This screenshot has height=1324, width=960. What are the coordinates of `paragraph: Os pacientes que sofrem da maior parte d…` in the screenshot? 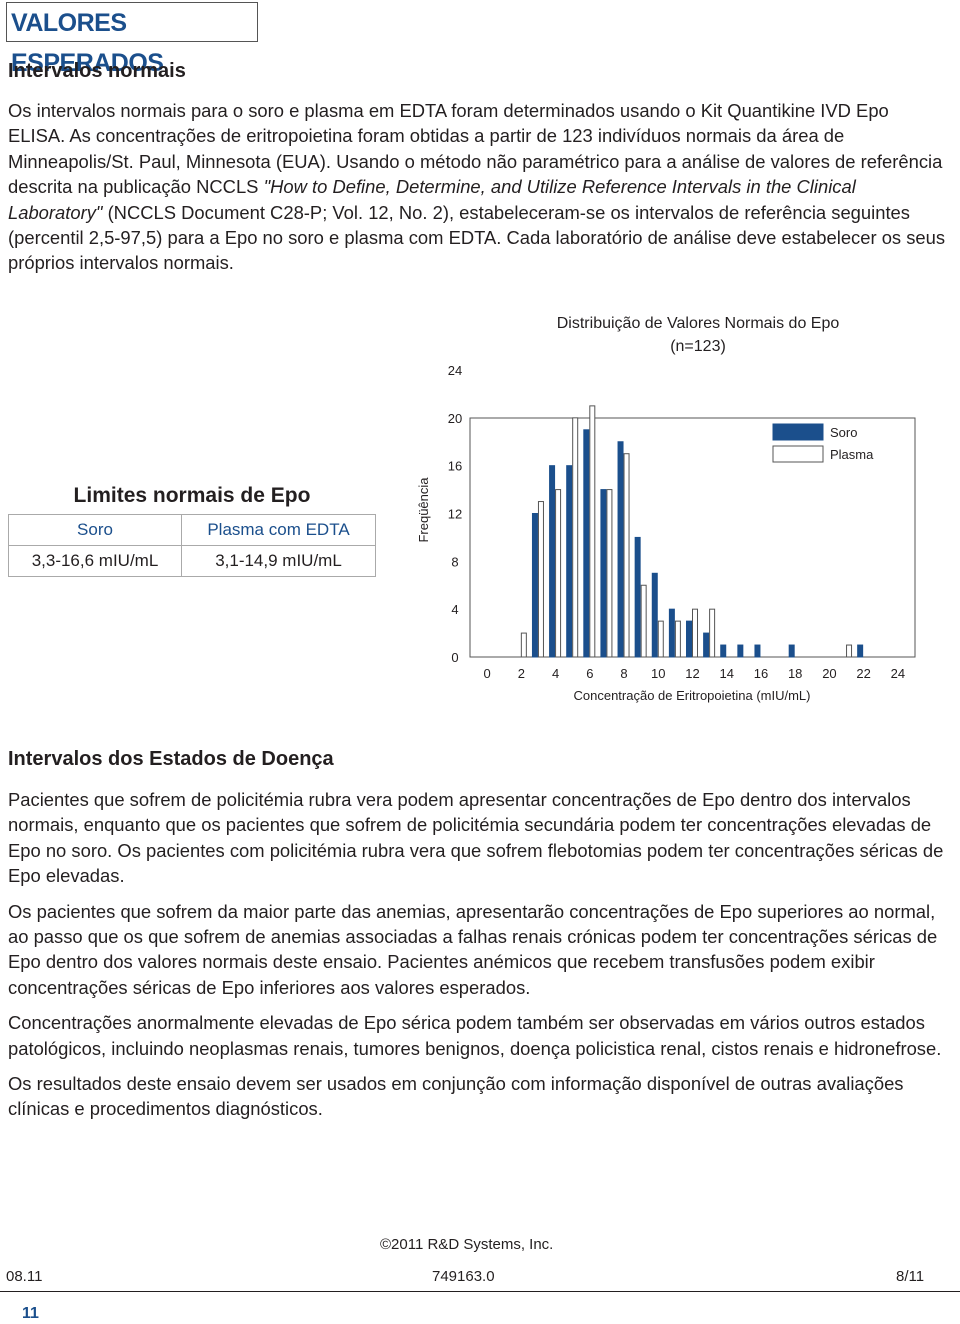 It's located at (478, 950).